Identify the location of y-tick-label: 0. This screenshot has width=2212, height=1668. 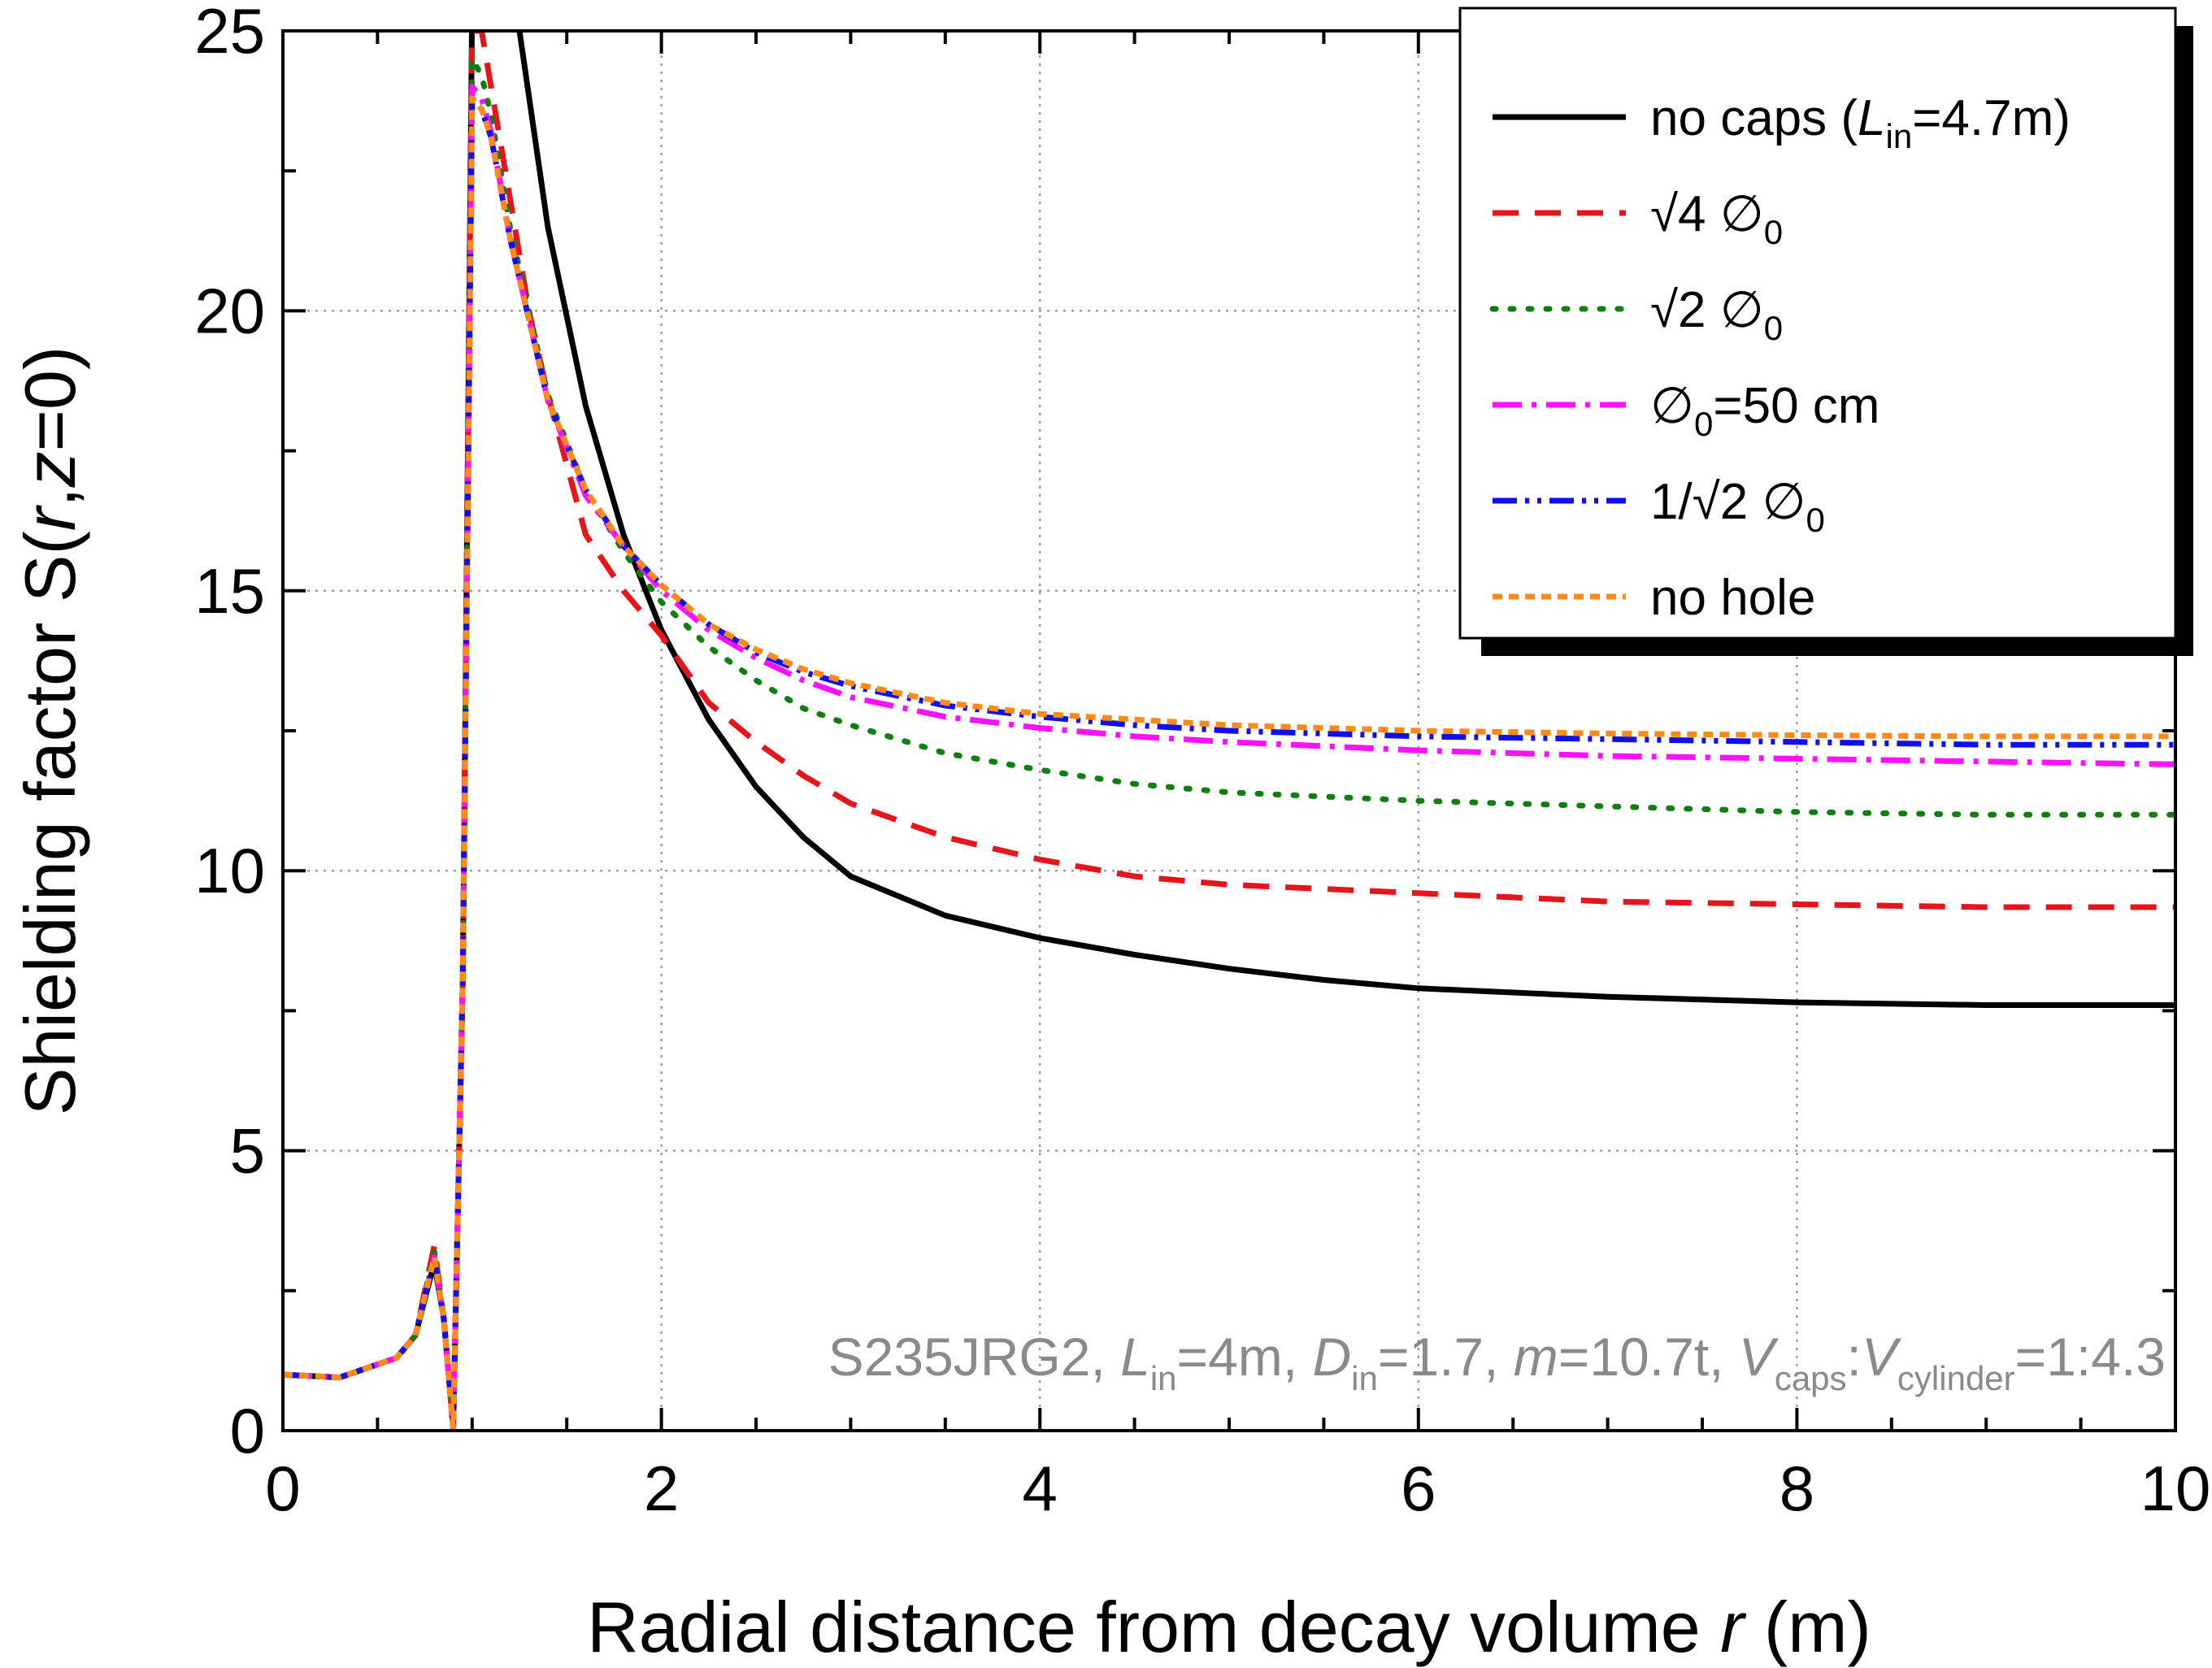
(247, 1430).